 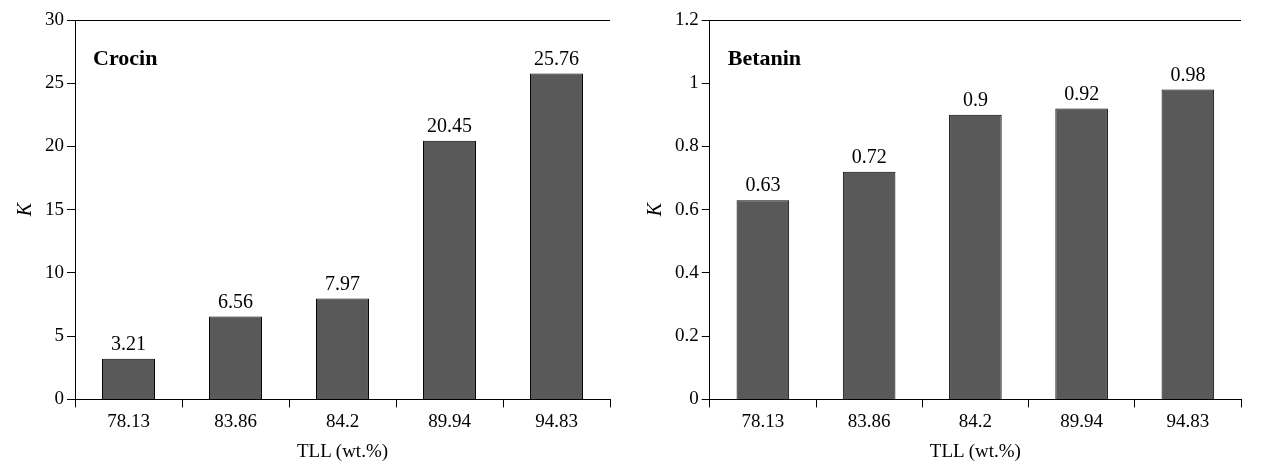 What do you see at coordinates (449, 125) in the screenshot?
I see `data-label: 20.45` at bounding box center [449, 125].